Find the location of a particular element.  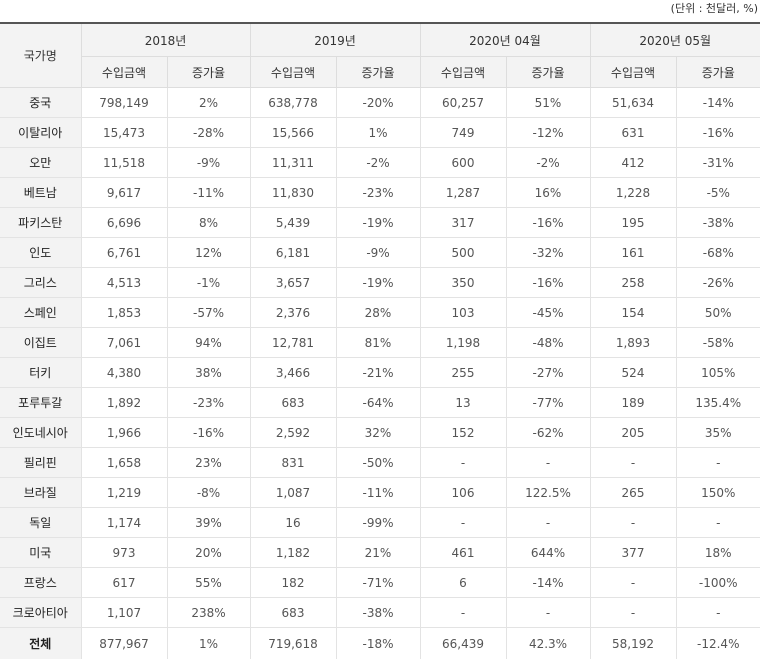

amount-cell: 103 is located at coordinates (463, 313).